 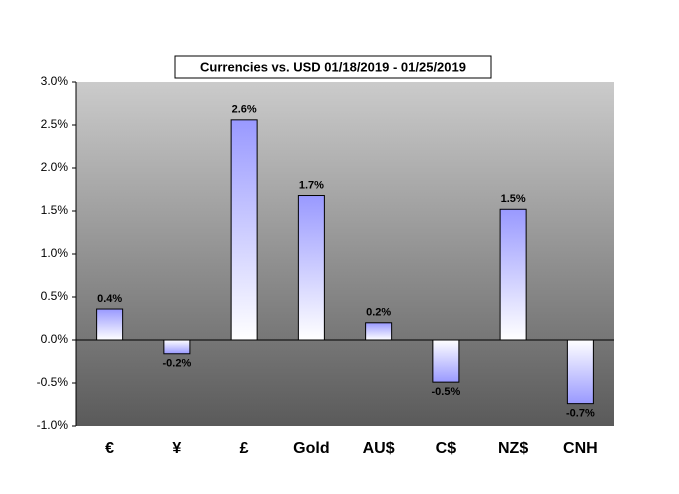 What do you see at coordinates (513, 448) in the screenshot?
I see `x-tick-label: NZ$` at bounding box center [513, 448].